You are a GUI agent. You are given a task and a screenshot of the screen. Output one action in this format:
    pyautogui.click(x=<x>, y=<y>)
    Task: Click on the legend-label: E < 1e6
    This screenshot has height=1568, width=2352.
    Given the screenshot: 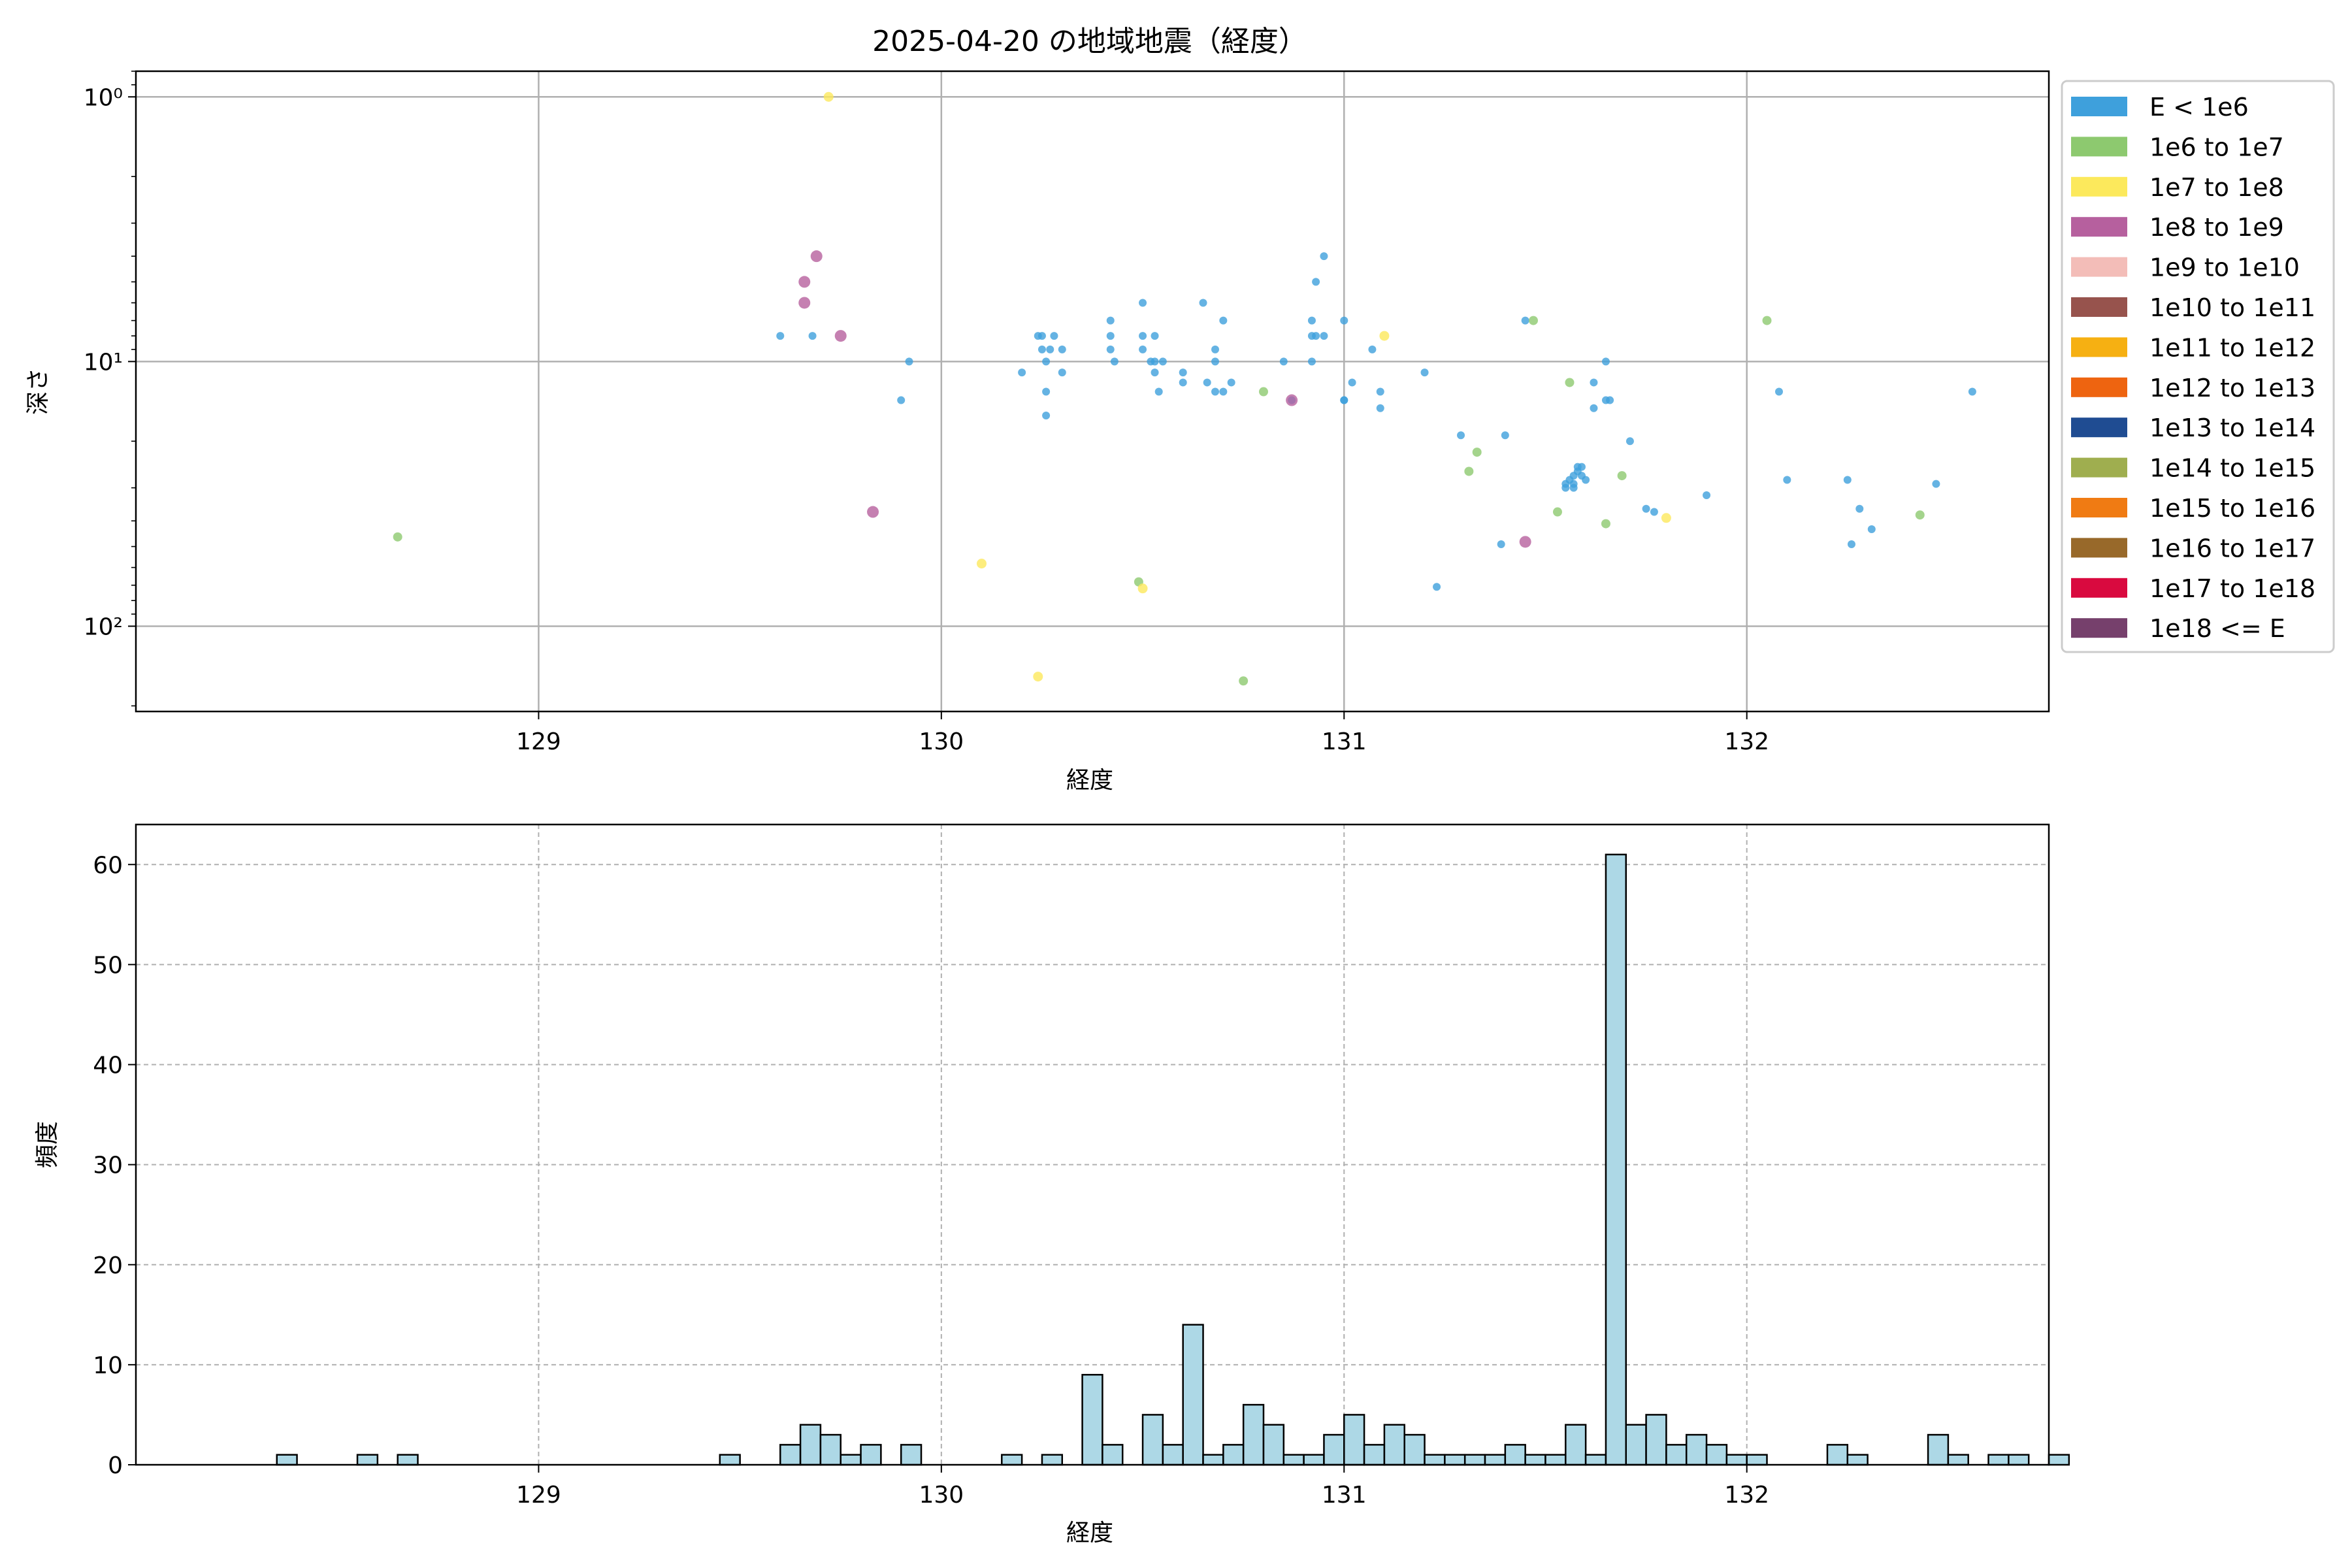 What is the action you would take?
    pyautogui.click(x=2199, y=107)
    